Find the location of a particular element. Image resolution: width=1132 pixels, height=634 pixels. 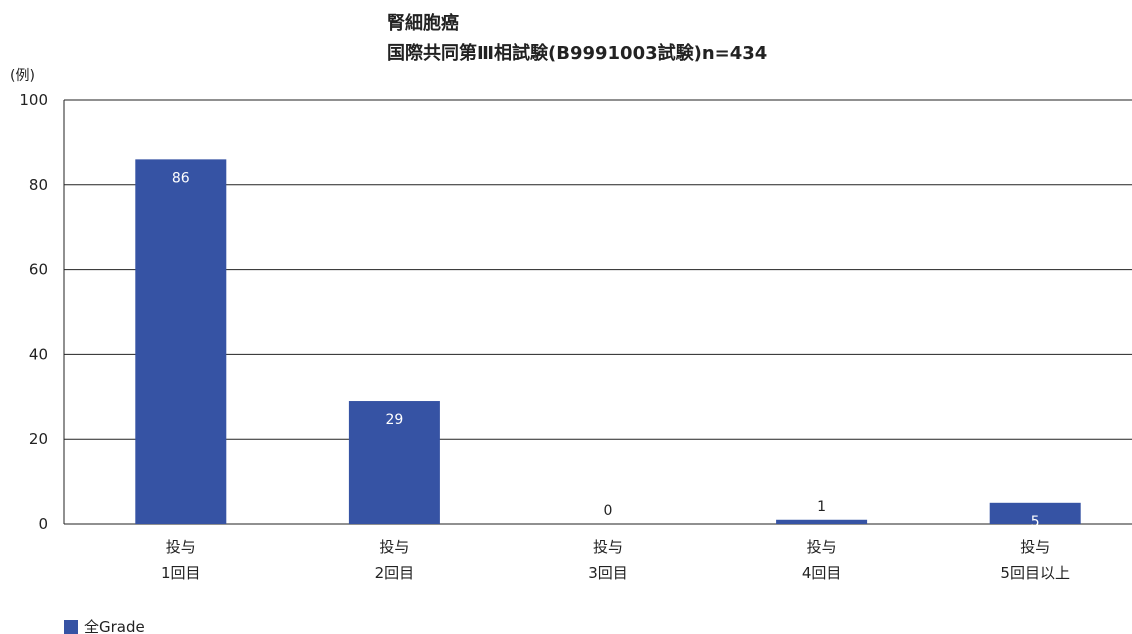

x-category-label: 1回目 is located at coordinates (181, 573).